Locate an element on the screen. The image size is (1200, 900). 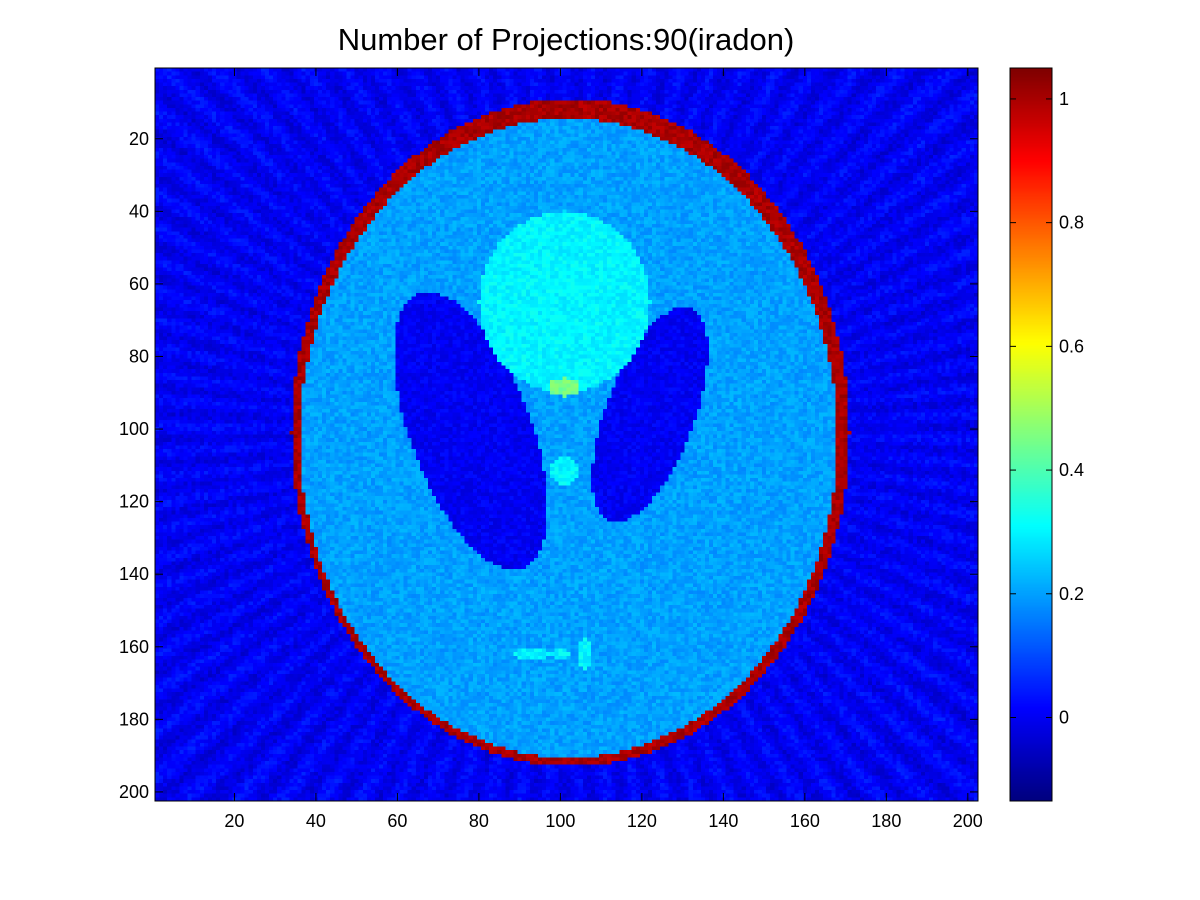
colorbar-tick-label: 0.8 is located at coordinates (1071, 223).